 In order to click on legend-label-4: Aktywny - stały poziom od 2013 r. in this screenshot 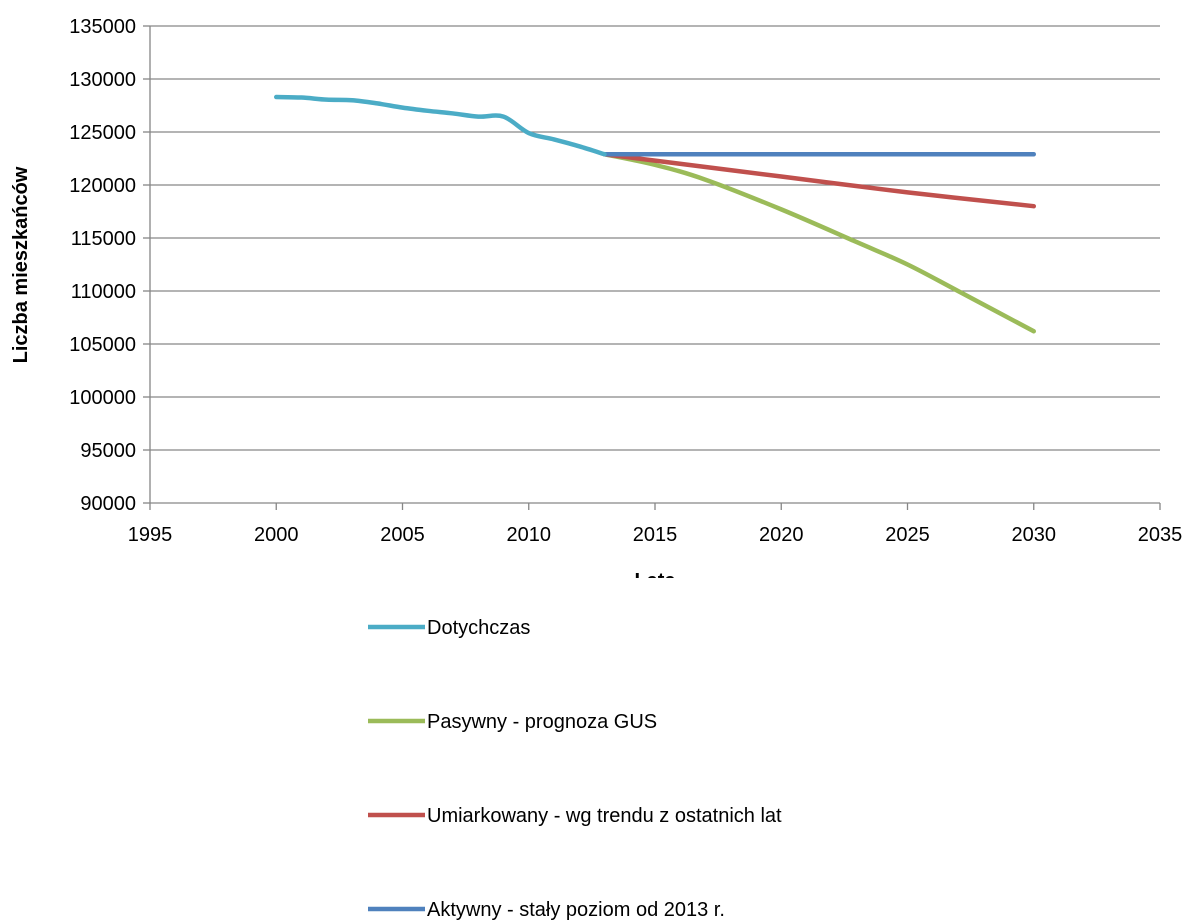, I will do `click(576, 910)`.